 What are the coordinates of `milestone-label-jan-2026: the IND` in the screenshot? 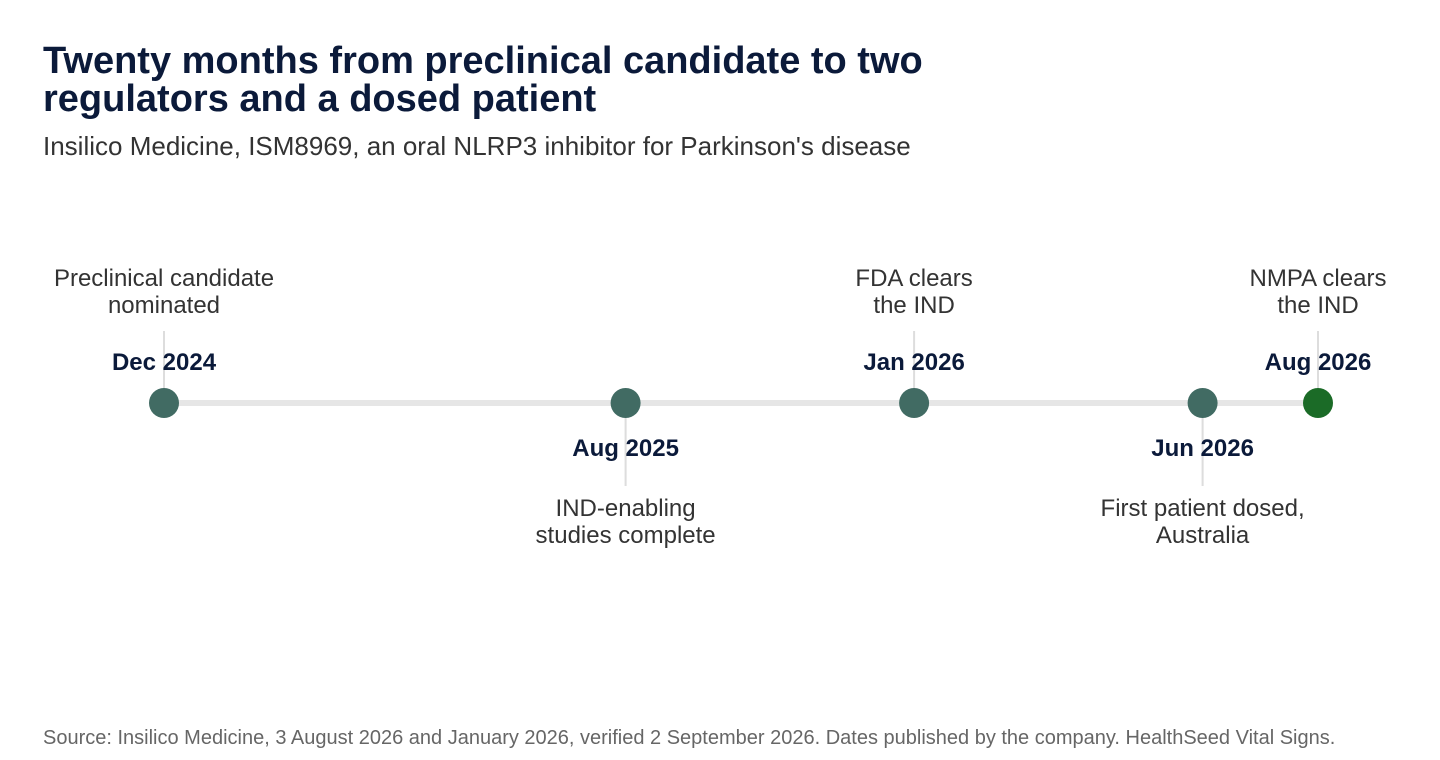 It's located at (913, 305).